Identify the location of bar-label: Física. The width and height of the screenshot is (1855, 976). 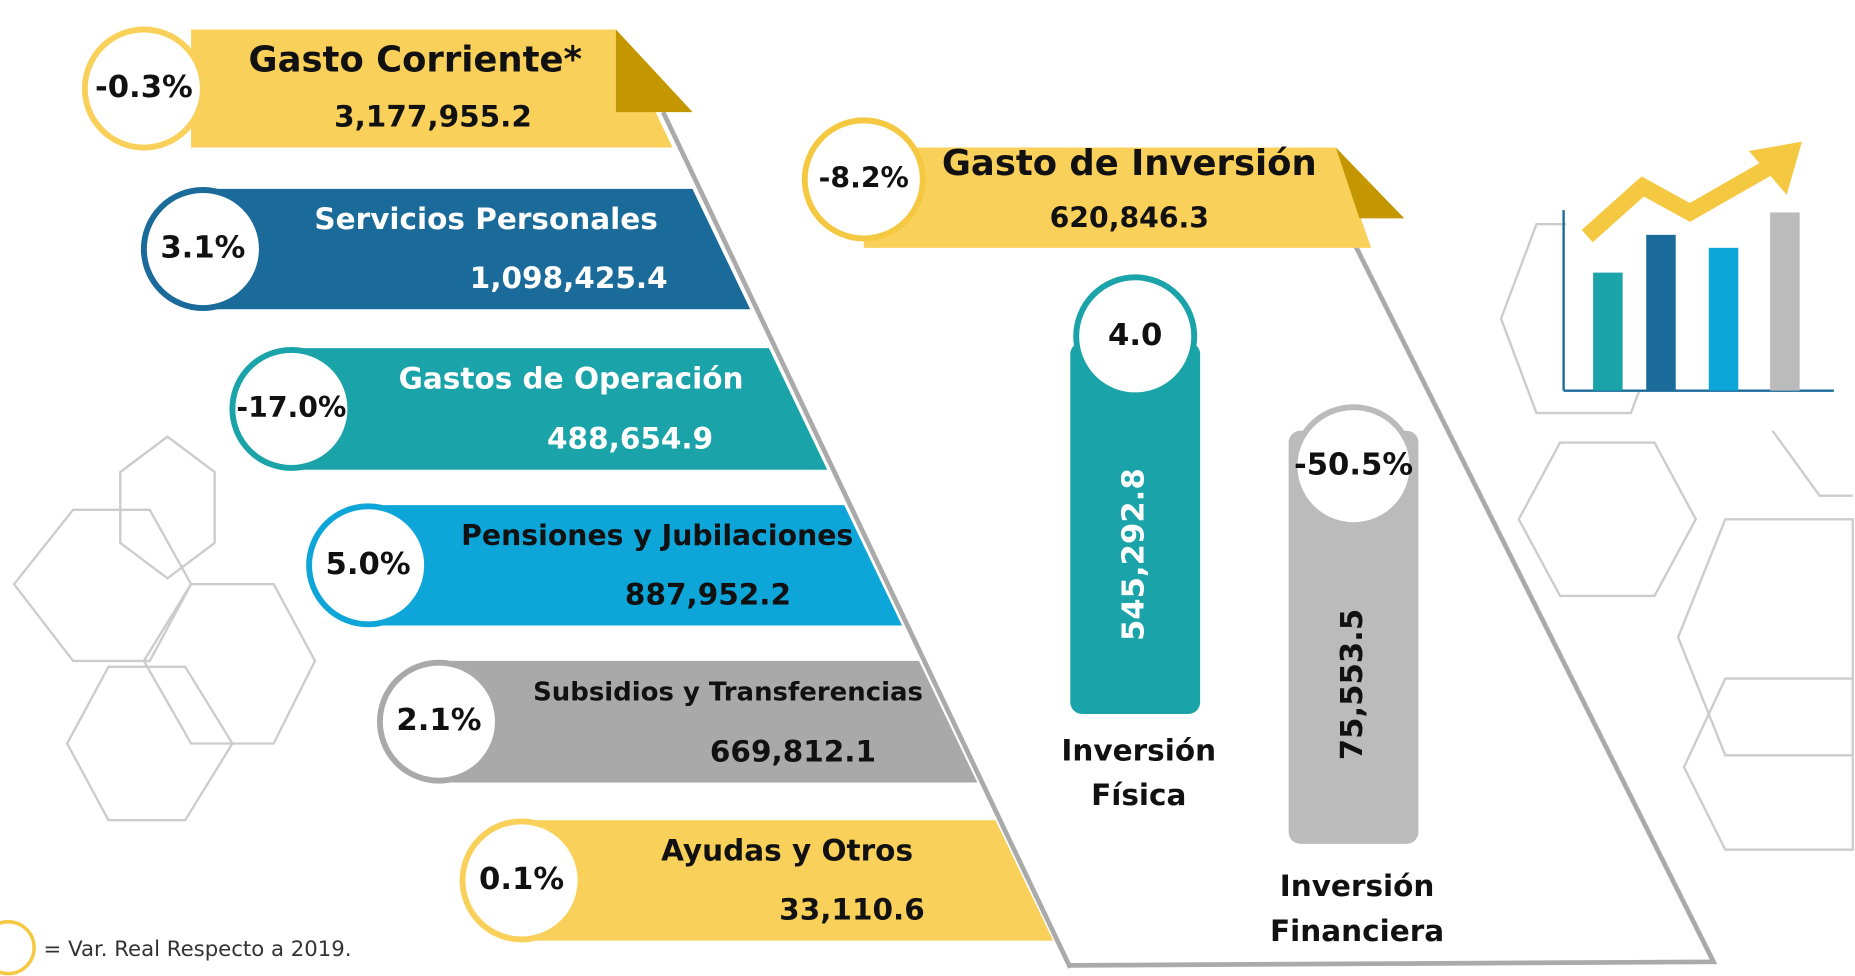
(1138, 795).